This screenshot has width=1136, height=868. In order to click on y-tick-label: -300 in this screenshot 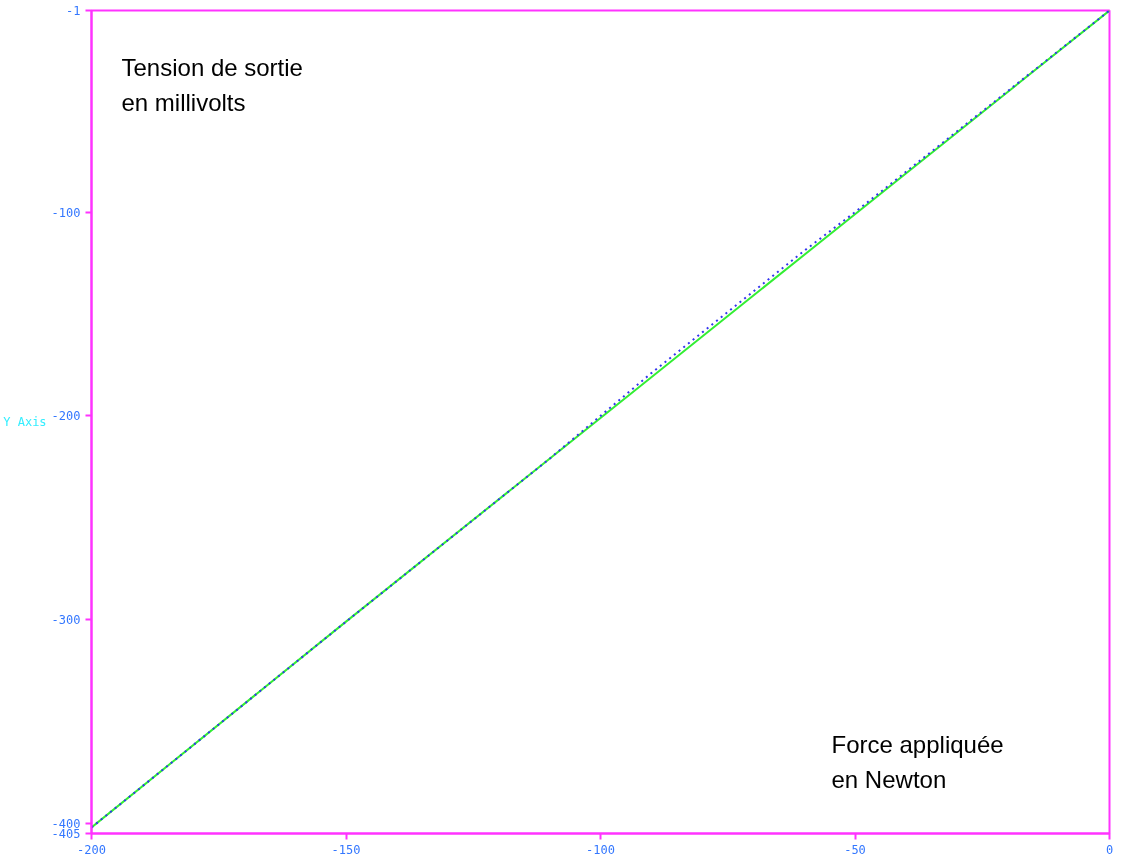, I will do `click(66, 620)`.